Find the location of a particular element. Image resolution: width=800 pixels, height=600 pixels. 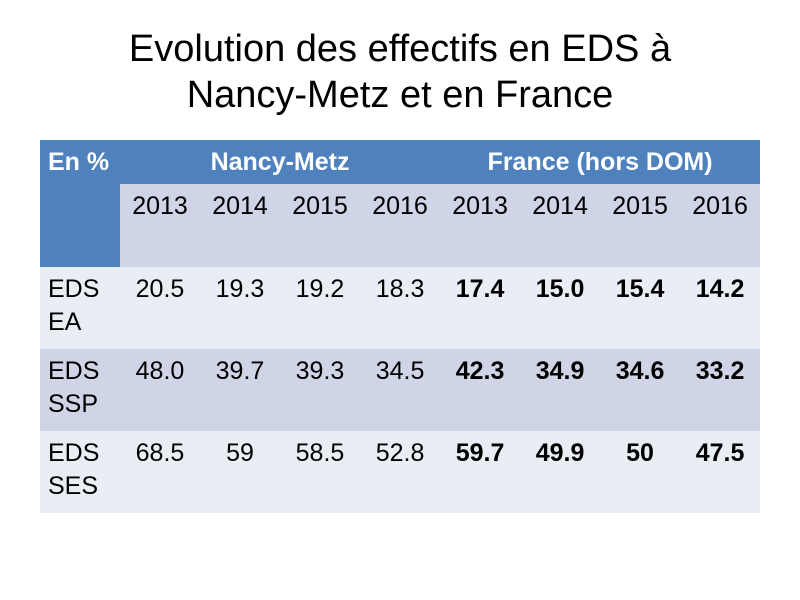

table-corner-label: En % is located at coordinates (80, 203).